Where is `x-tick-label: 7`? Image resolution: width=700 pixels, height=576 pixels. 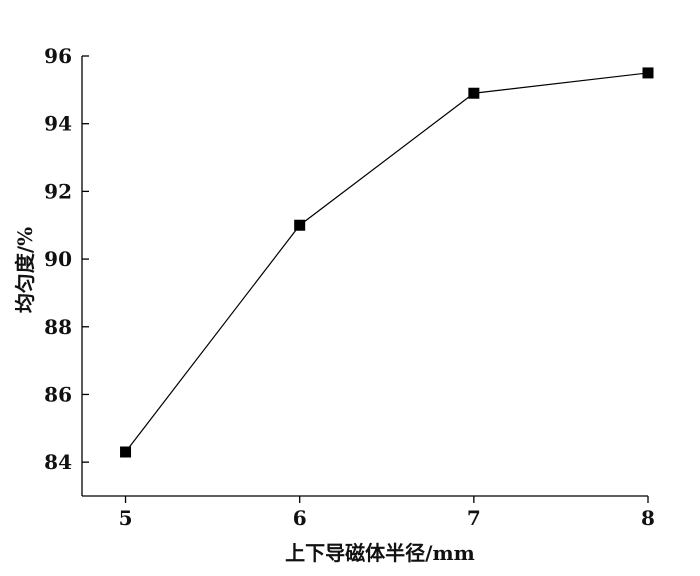 x-tick-label: 7 is located at coordinates (474, 518).